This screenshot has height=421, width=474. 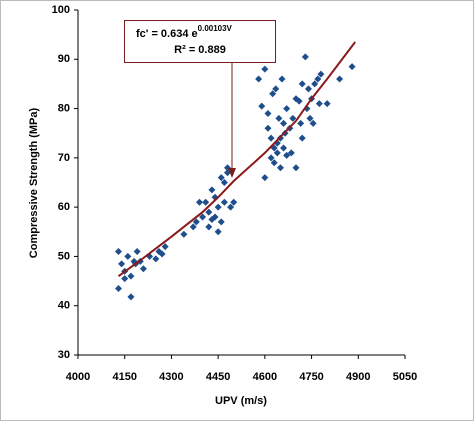 What do you see at coordinates (405, 377) in the screenshot?
I see `x-tick-label: 5050` at bounding box center [405, 377].